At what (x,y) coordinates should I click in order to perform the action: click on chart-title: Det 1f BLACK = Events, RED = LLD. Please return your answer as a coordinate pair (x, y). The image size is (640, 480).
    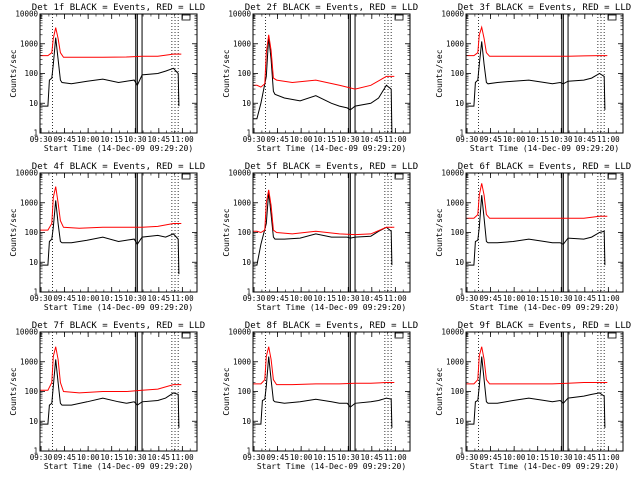
    Looking at the image, I should click on (118, 8).